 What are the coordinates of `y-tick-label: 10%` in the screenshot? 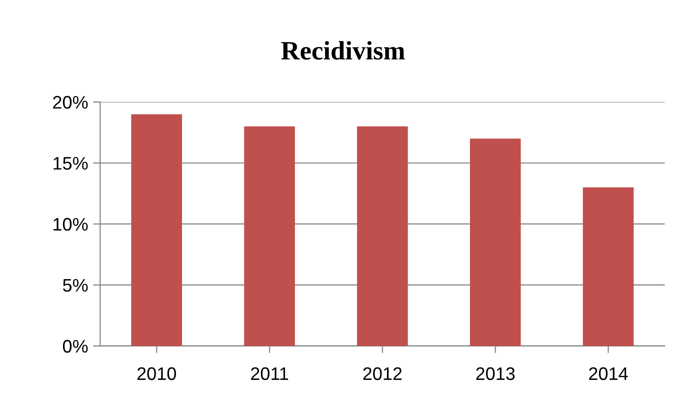 It's located at (71, 224).